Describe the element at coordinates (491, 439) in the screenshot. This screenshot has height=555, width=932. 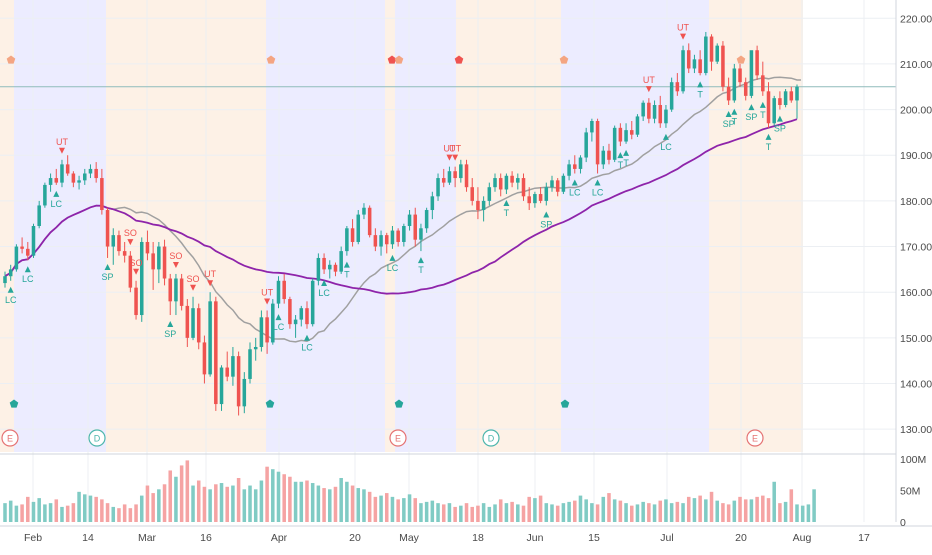
I see `event-label-3: D` at that location.